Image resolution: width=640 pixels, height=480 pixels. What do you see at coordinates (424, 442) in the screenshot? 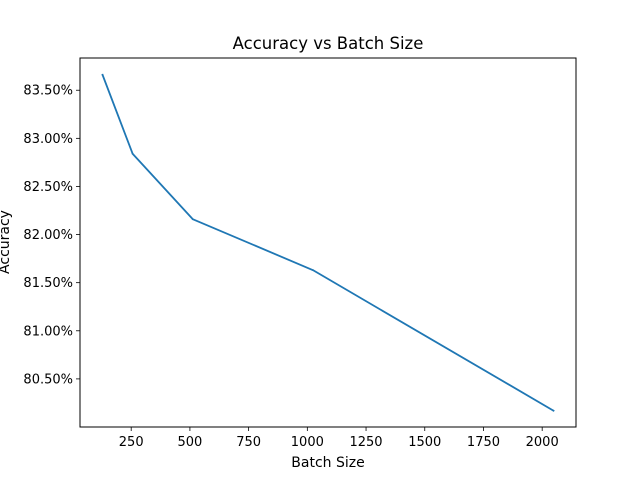
I see `x-tick-label: 1500` at bounding box center [424, 442].